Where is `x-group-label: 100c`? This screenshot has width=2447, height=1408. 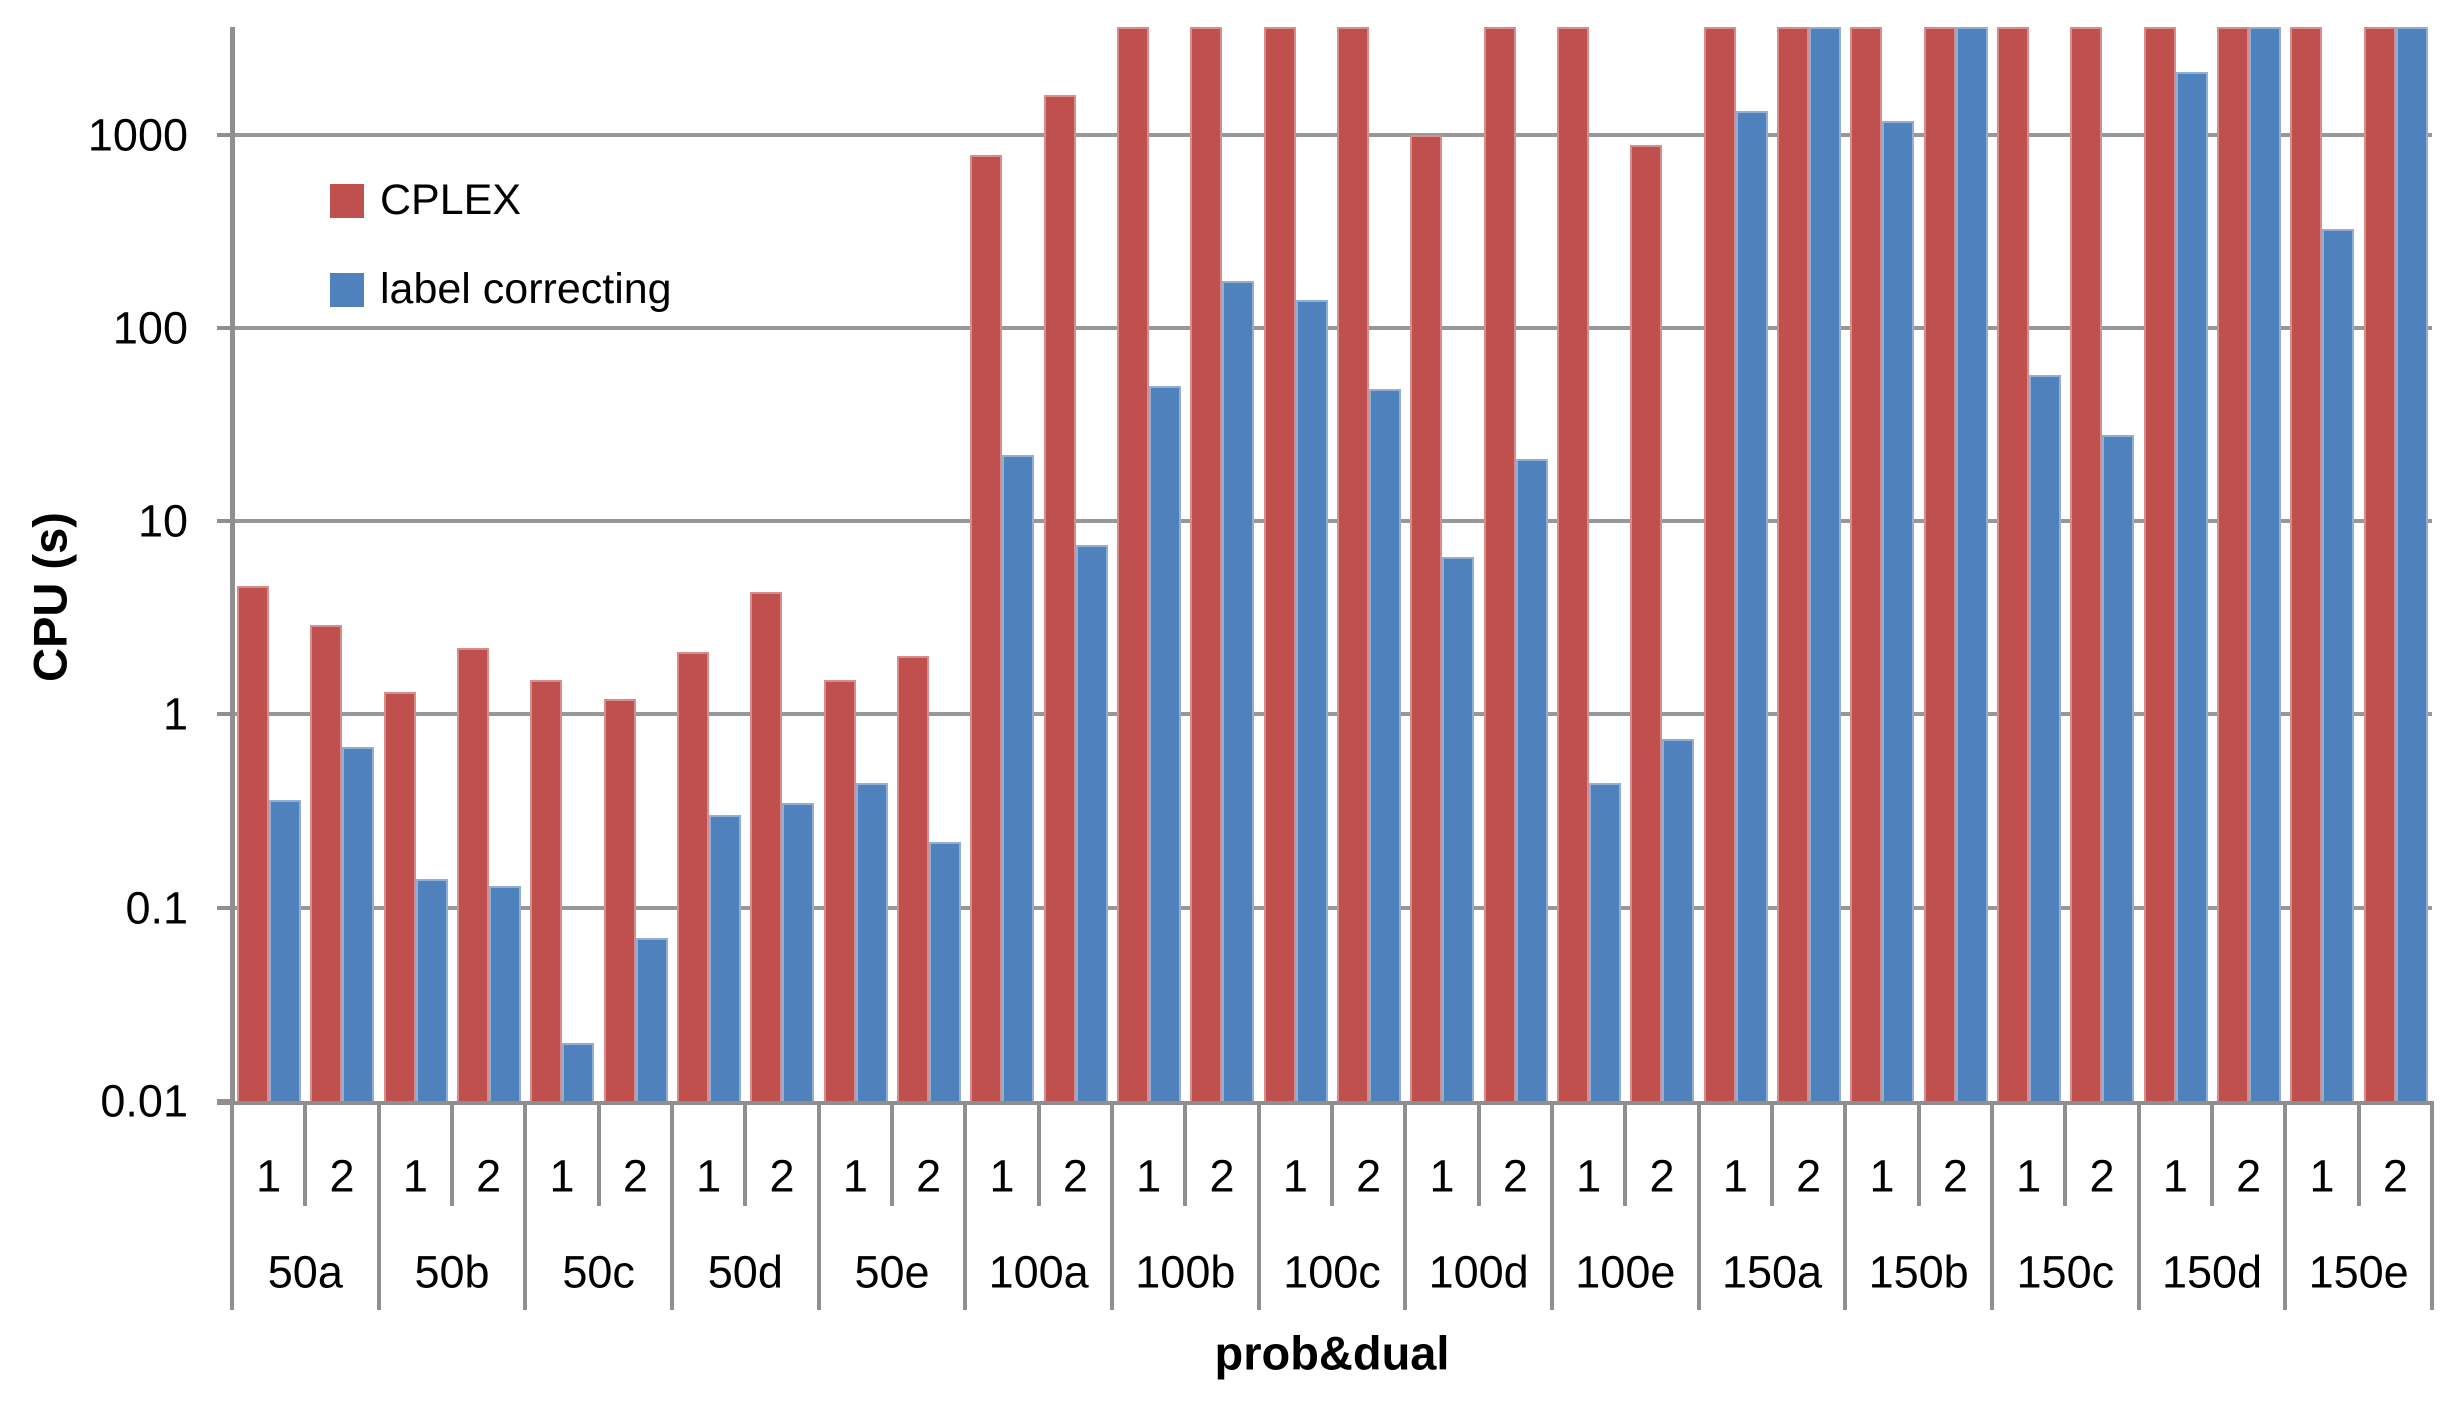 x-group-label: 100c is located at coordinates (1332, 1272).